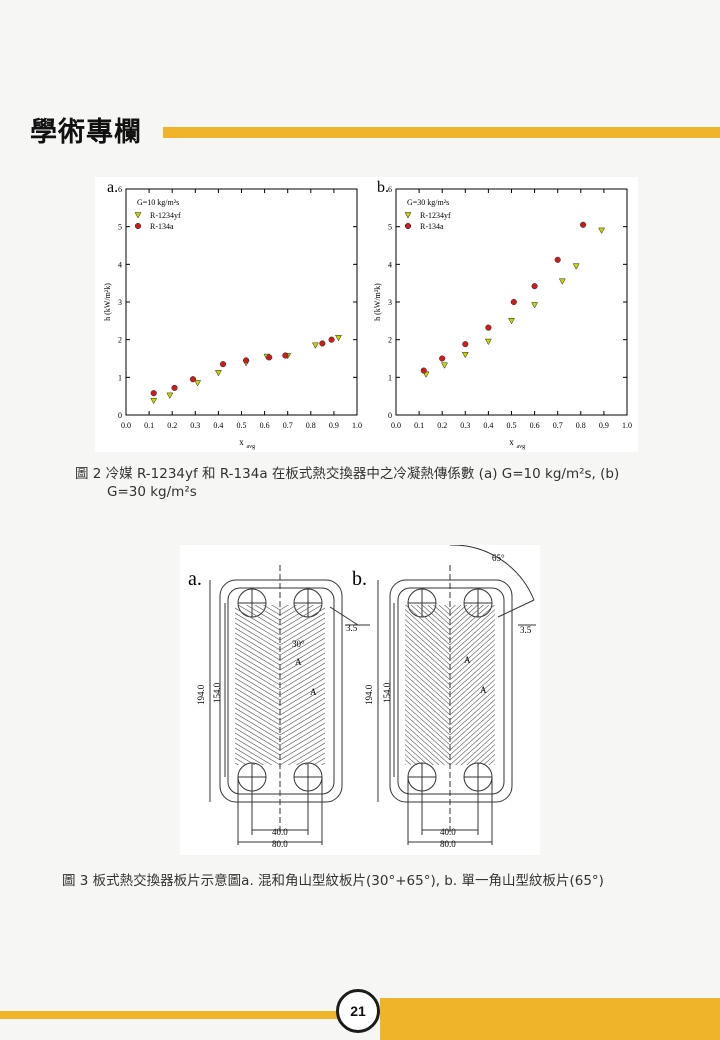 The height and width of the screenshot is (1040, 720). Describe the element at coordinates (126, 425) in the screenshot. I see `chart1-x-tick-label: 0.0` at that location.